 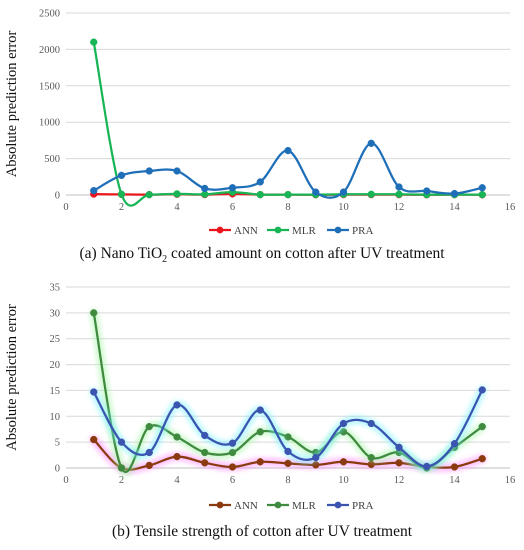 I want to click on chart-b-legend-ann-marker, so click(x=220, y=505).